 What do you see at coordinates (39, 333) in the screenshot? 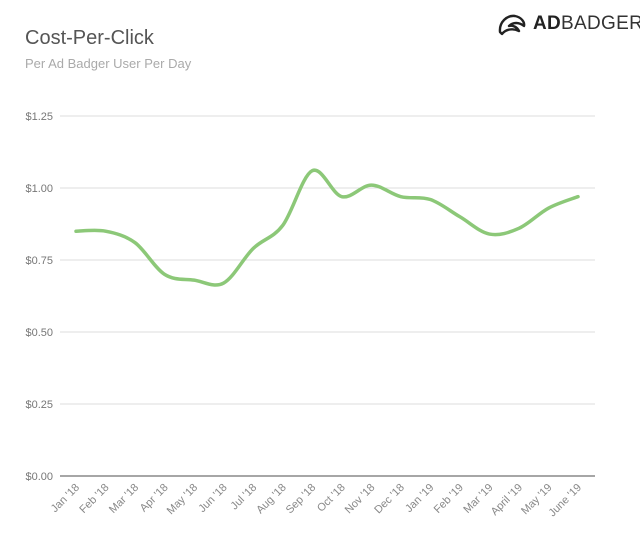
I see `y-tick-label: $0.50` at bounding box center [39, 333].